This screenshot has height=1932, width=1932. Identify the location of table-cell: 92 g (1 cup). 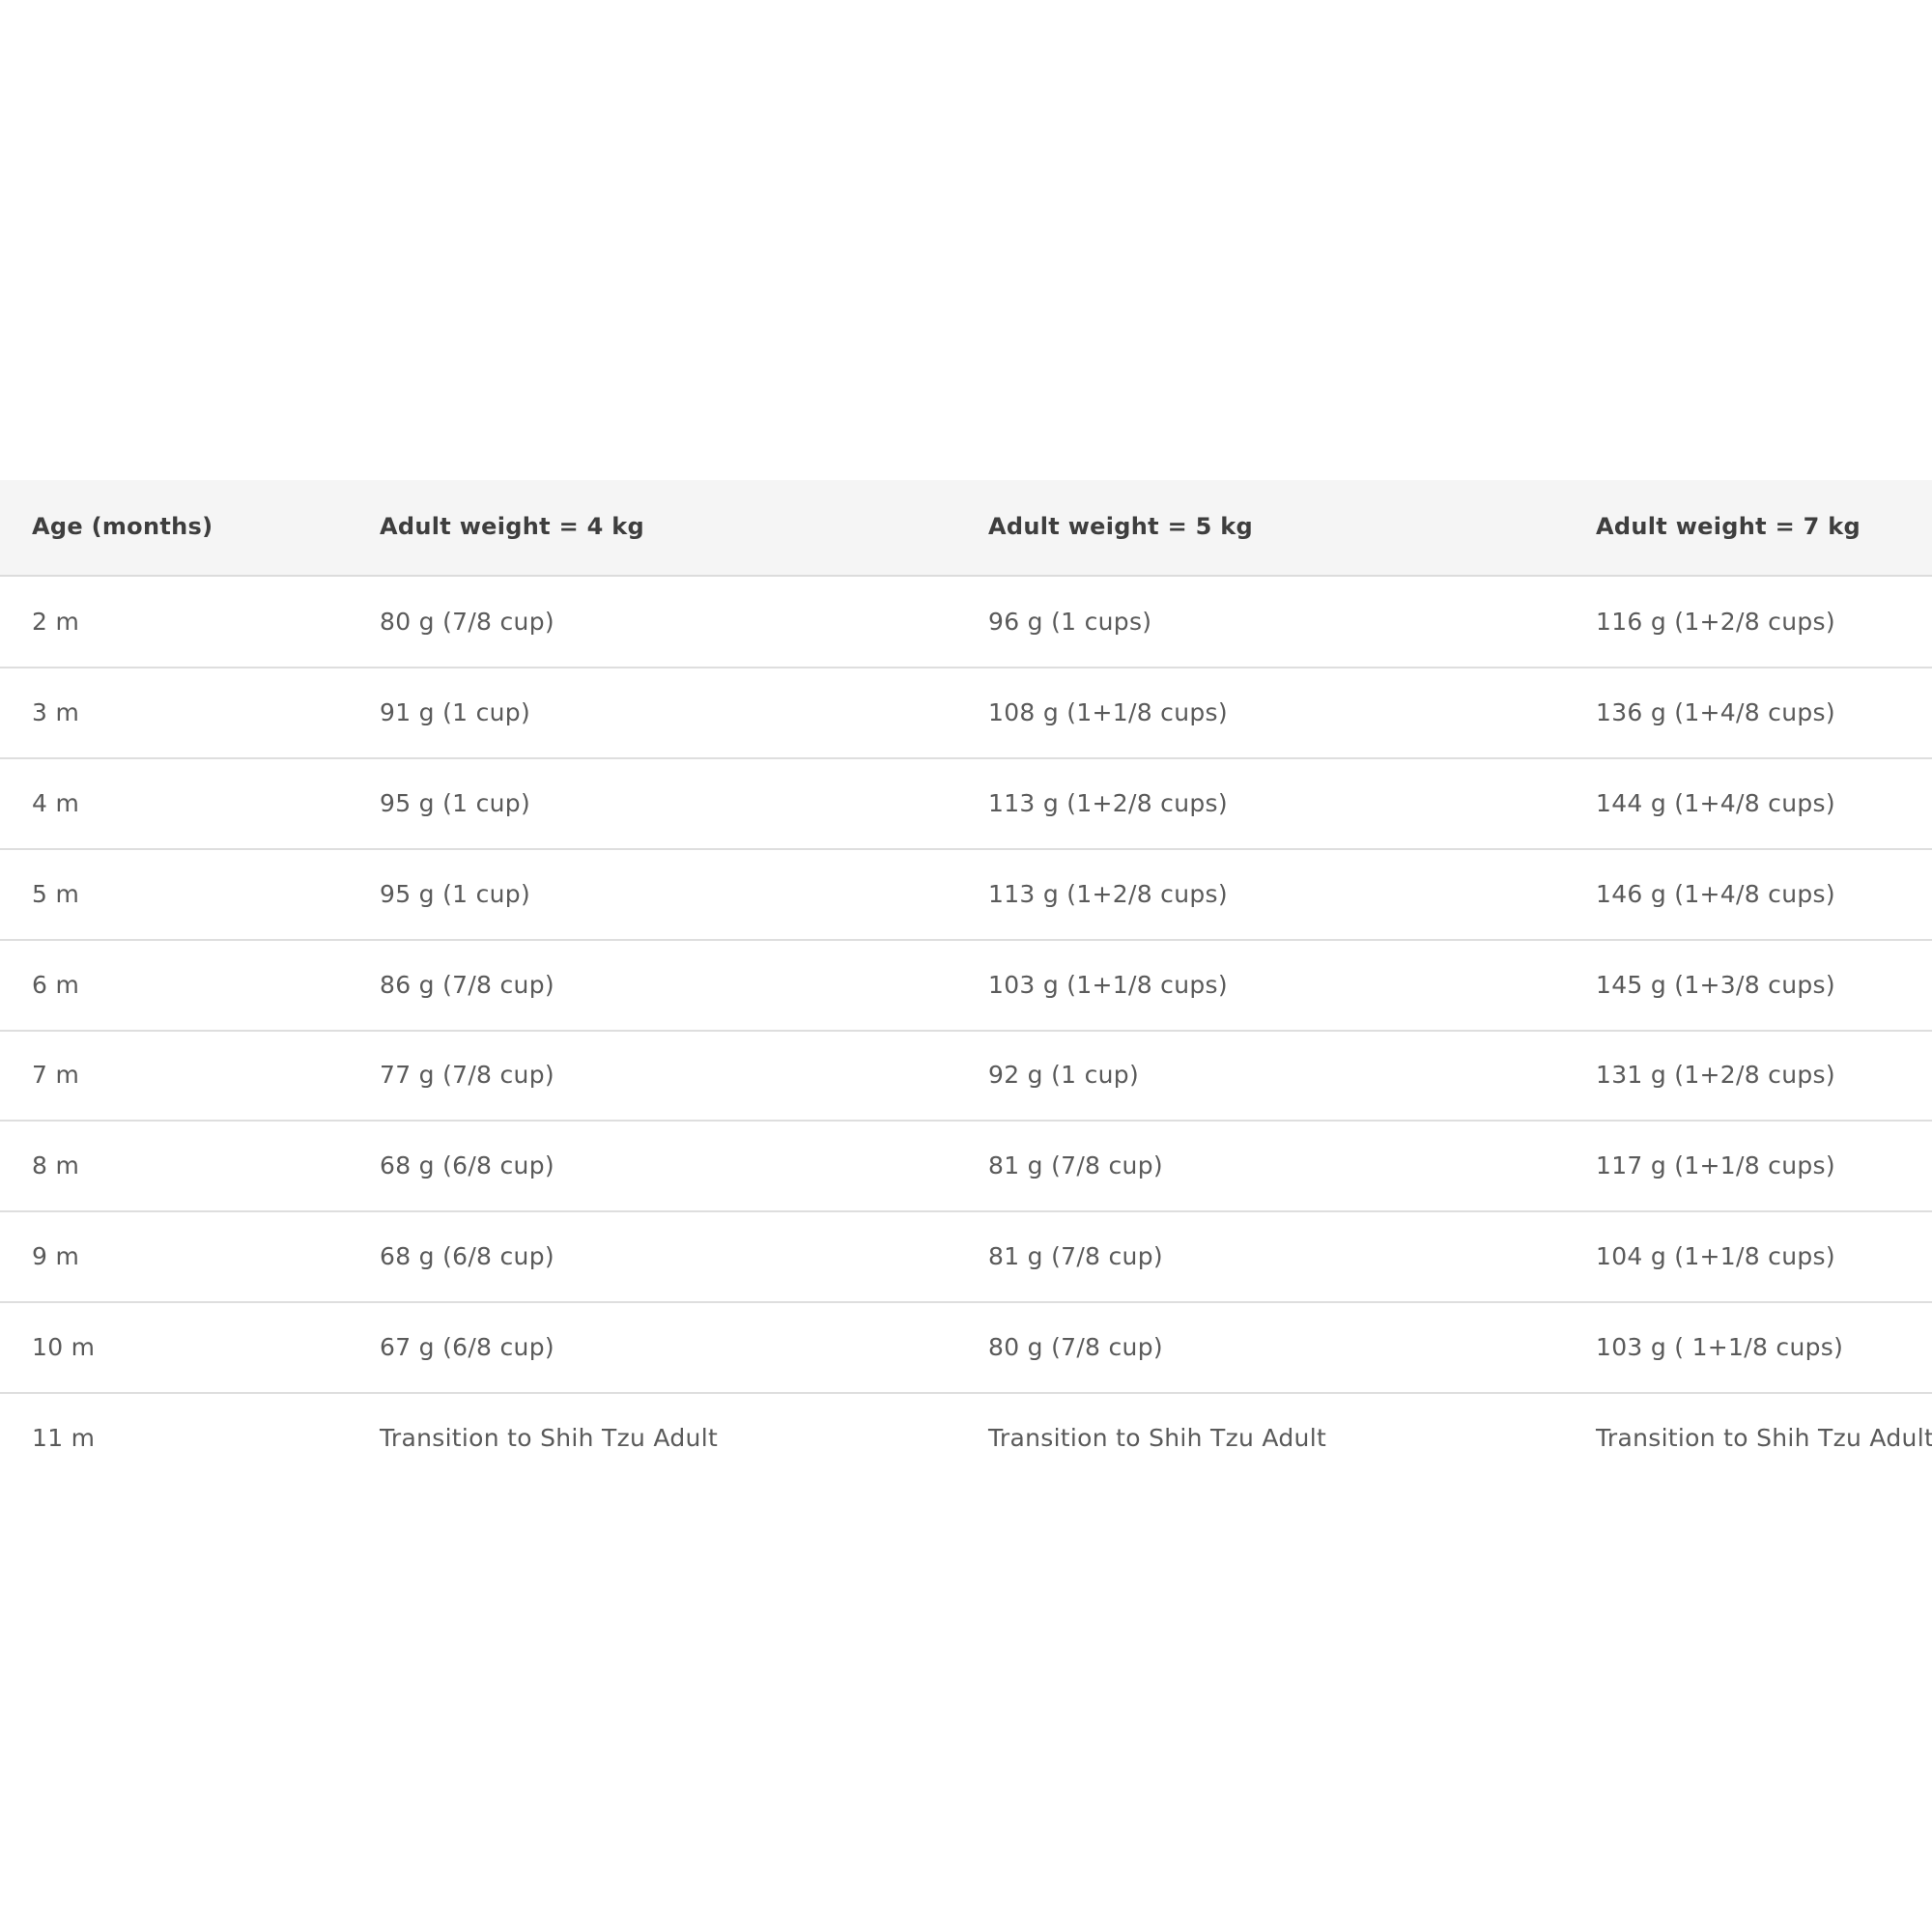
(1063, 1075).